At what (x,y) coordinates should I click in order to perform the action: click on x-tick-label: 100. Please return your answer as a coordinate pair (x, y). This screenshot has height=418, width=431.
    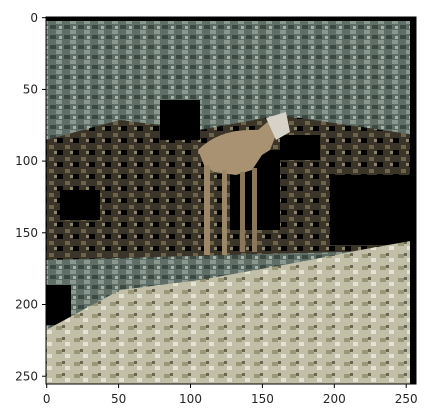
    Looking at the image, I should click on (190, 399).